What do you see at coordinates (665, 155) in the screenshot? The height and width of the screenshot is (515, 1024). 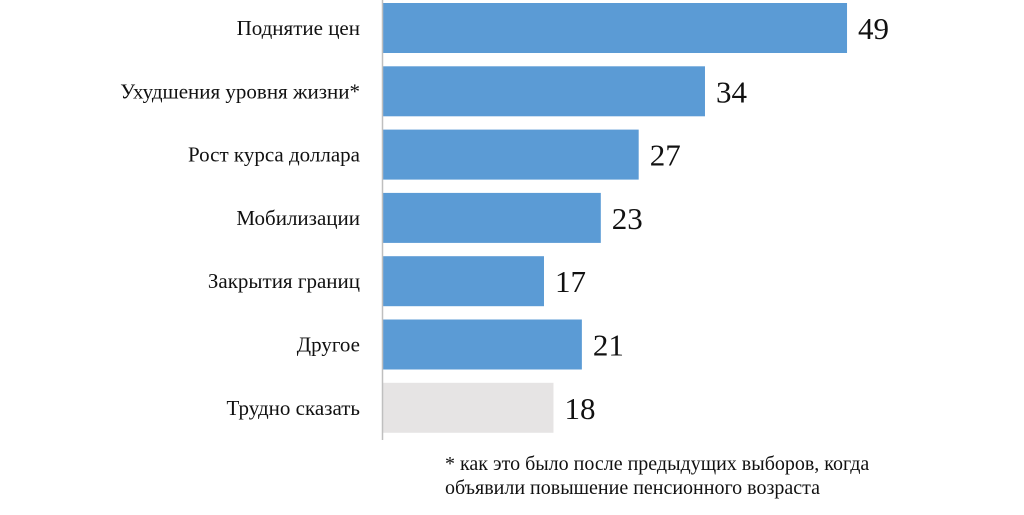 I see `value-label-3: 27` at bounding box center [665, 155].